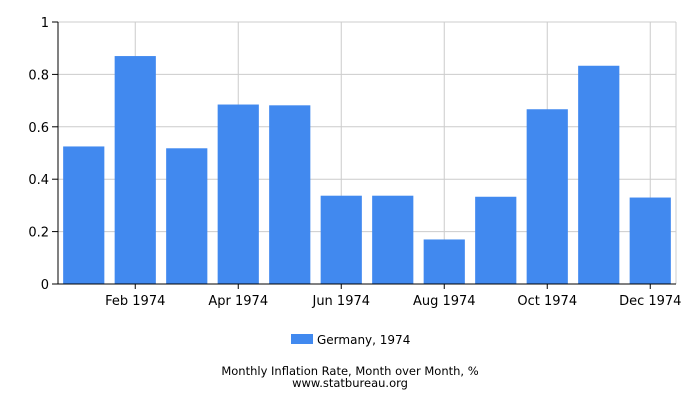 This screenshot has height=404, width=700. I want to click on bar-jul-1974, so click(393, 239).